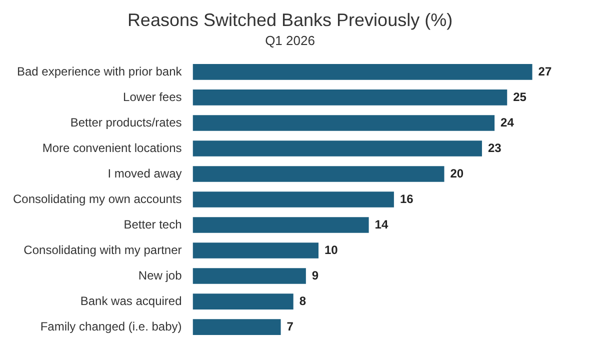  I want to click on y-tick-label: Bank was acquired, so click(131, 301).